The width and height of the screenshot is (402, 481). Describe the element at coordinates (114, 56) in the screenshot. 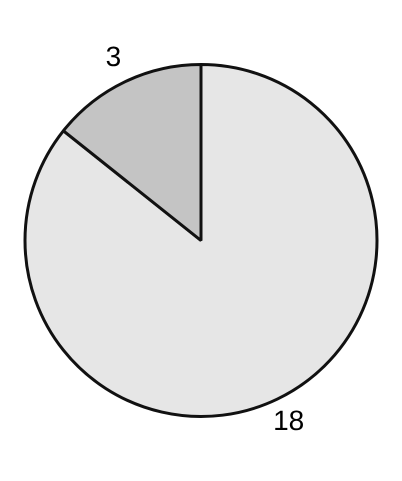

I see `data-label: 3` at that location.